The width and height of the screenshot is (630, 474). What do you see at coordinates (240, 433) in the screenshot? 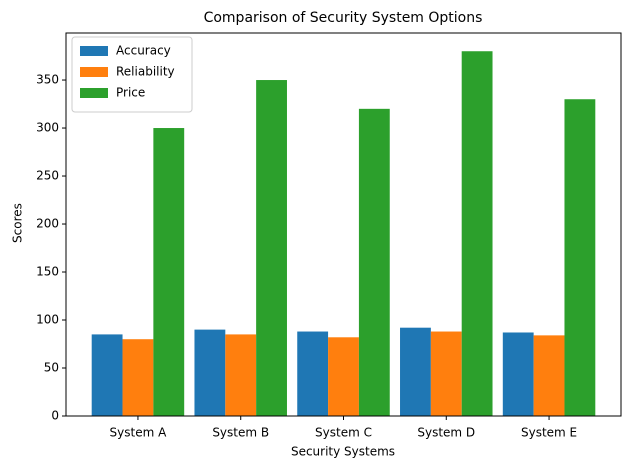
I see `x-tick-label: System B` at bounding box center [240, 433].